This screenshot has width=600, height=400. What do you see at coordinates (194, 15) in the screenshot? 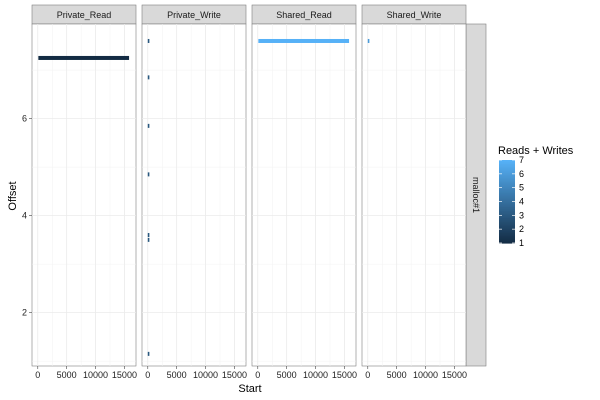
I see `strip-label-1: Private_Write` at bounding box center [194, 15].